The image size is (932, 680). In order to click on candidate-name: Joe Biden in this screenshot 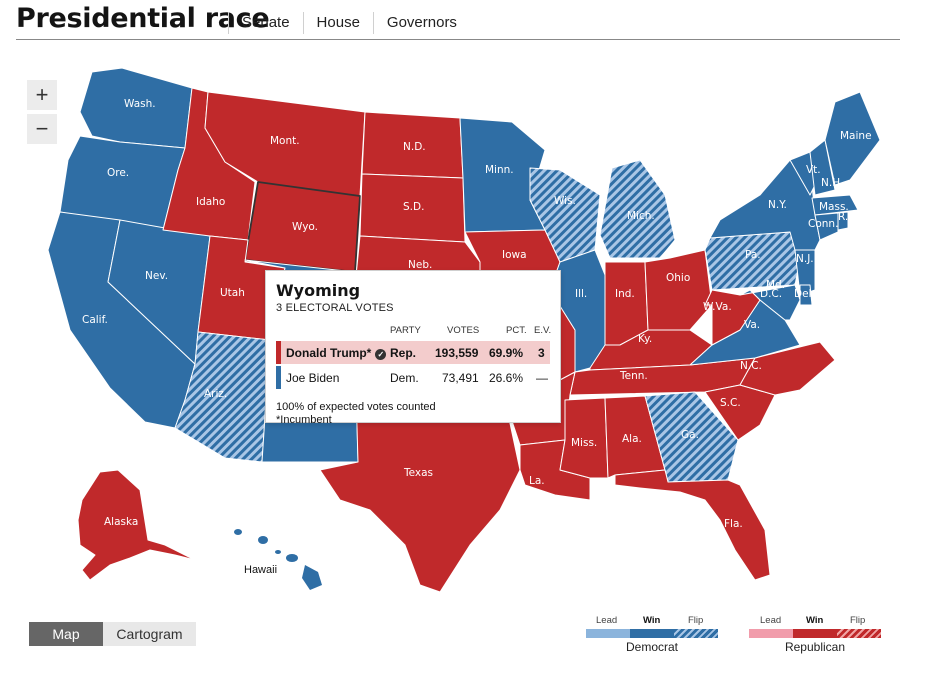, I will do `click(313, 378)`.